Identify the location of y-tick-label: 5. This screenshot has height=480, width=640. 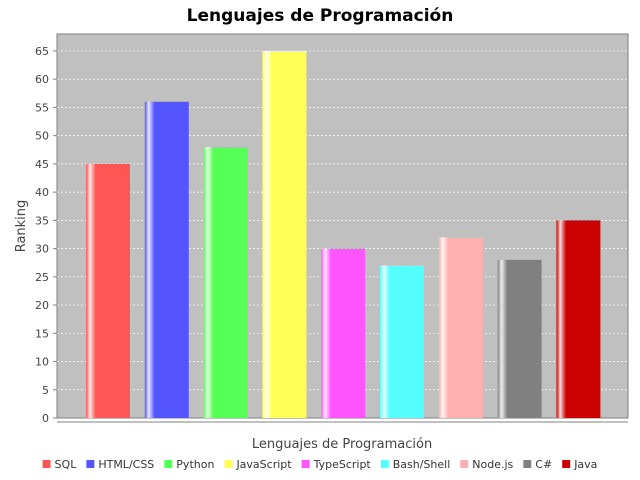
(45, 390).